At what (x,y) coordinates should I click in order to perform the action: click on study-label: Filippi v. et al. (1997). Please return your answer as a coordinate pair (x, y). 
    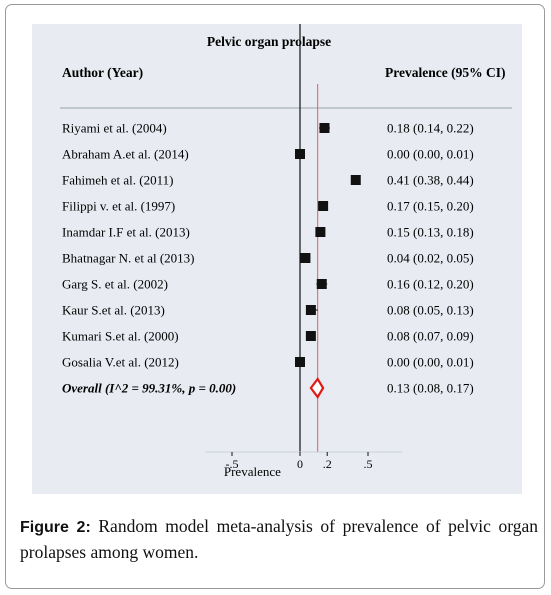
    Looking at the image, I should click on (118, 206).